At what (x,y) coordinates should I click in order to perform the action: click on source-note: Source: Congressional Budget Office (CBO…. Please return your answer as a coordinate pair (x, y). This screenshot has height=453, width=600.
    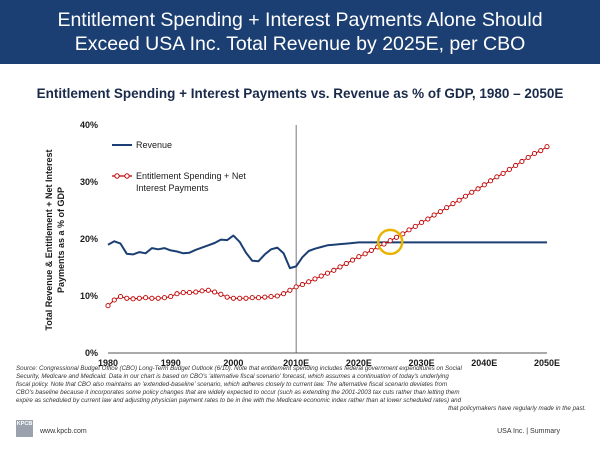
    Looking at the image, I should click on (301, 389).